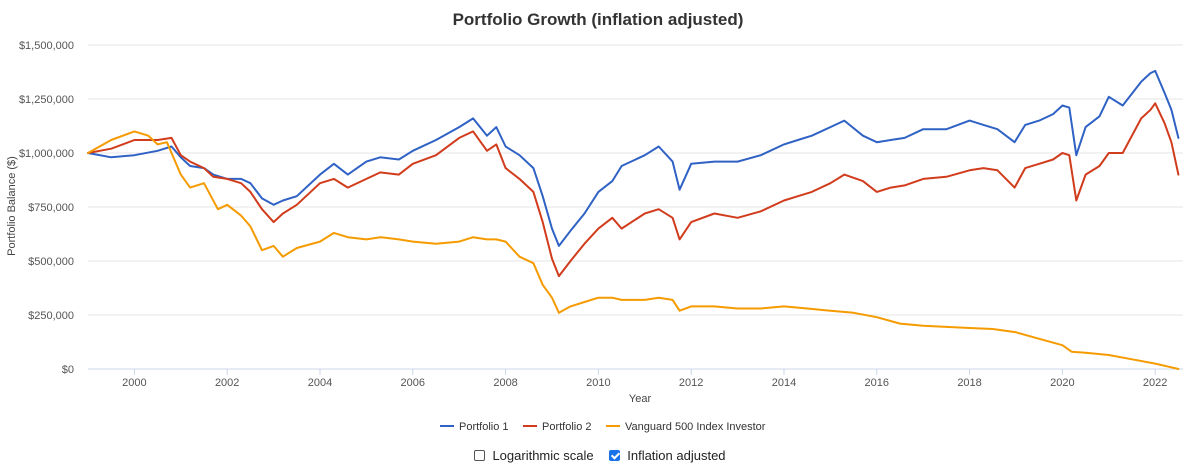 The width and height of the screenshot is (1200, 476). Describe the element at coordinates (51, 316) in the screenshot. I see `y-tick-label: $250,000` at that location.